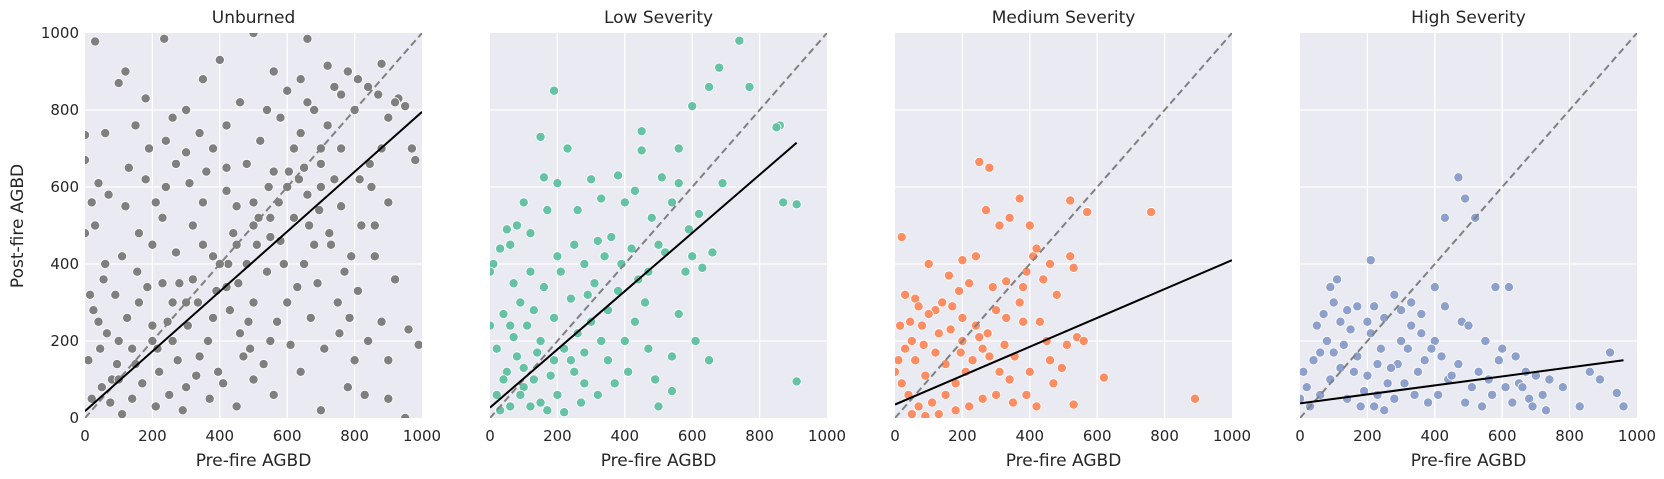  Describe the element at coordinates (557, 436) in the screenshot. I see `x-tick-label: 200` at that location.